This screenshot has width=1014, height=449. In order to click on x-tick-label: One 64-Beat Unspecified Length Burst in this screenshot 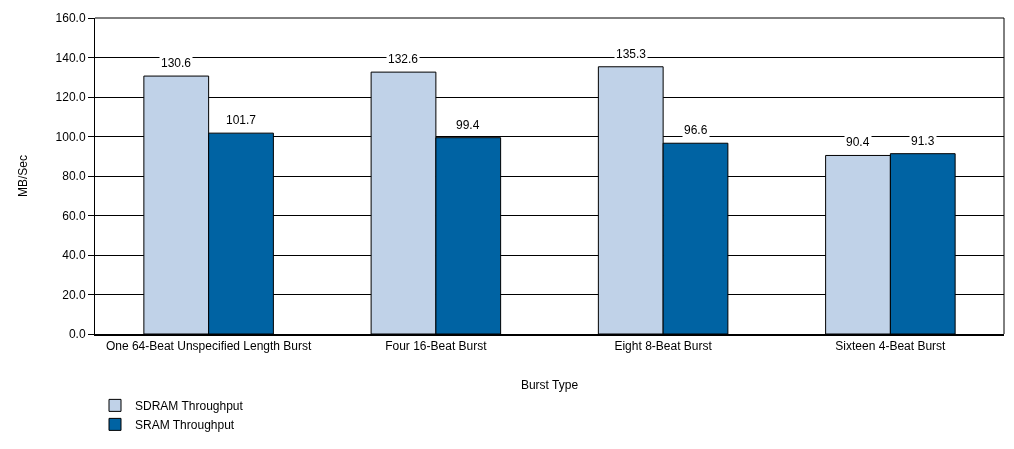, I will do `click(209, 346)`.